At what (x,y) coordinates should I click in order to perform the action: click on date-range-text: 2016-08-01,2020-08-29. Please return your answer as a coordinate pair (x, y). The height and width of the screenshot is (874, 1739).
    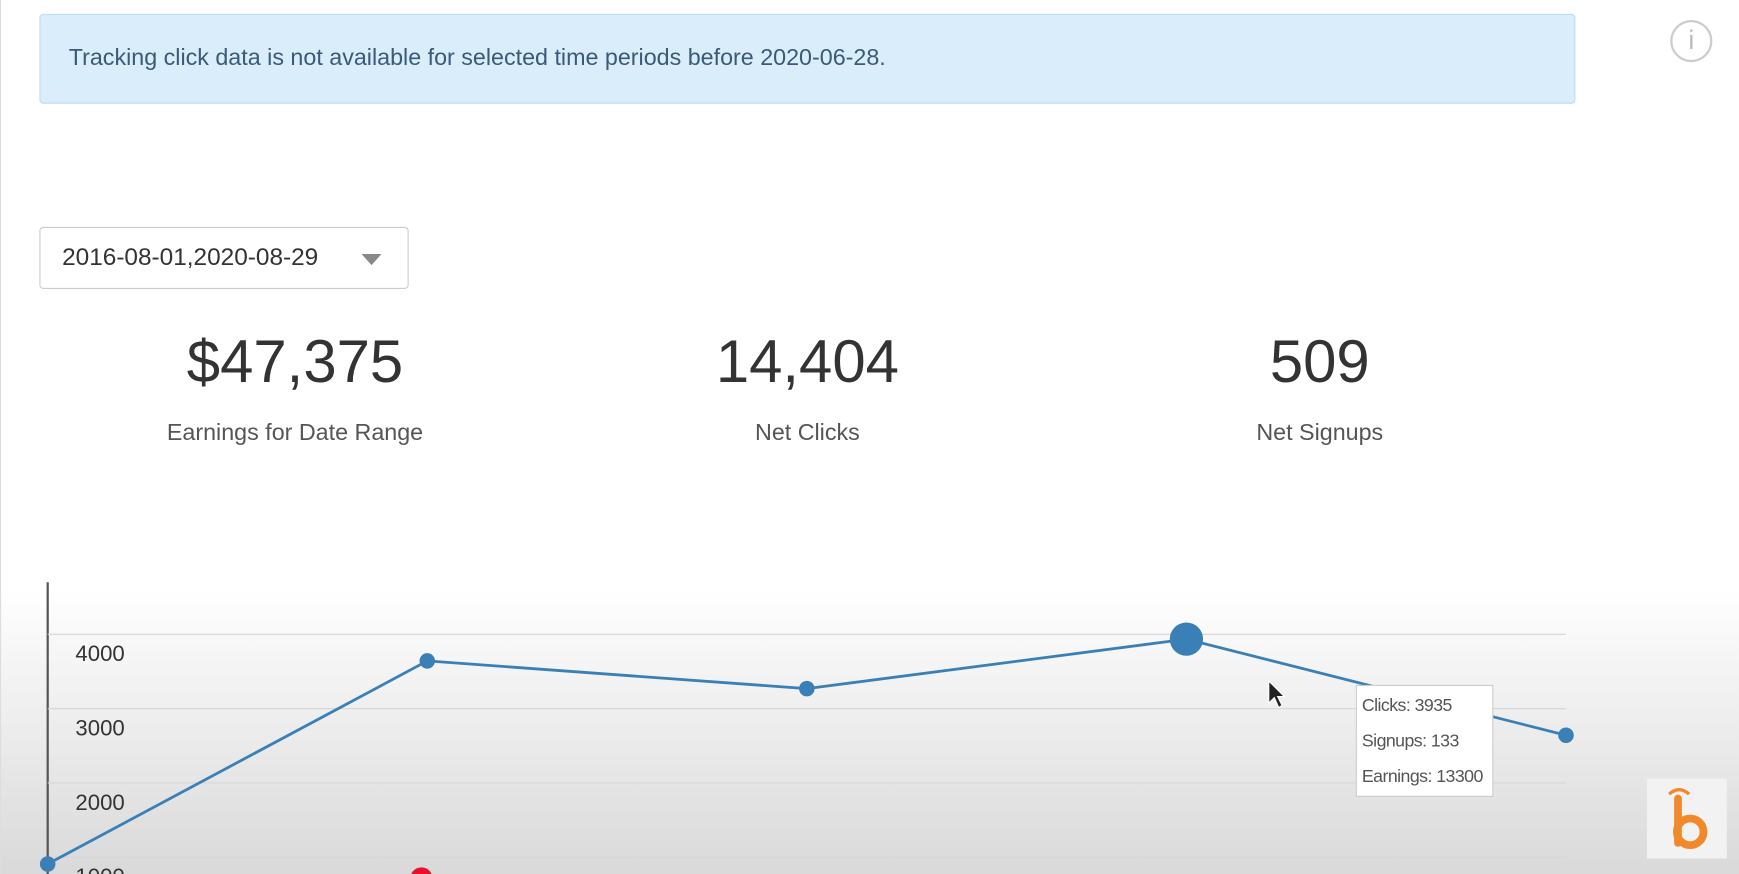
    Looking at the image, I should click on (190, 257).